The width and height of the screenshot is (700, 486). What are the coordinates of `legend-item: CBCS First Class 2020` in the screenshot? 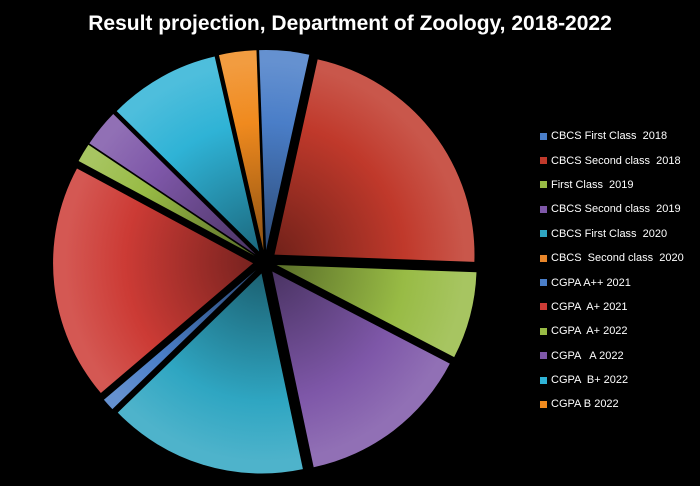 It's located at (612, 234).